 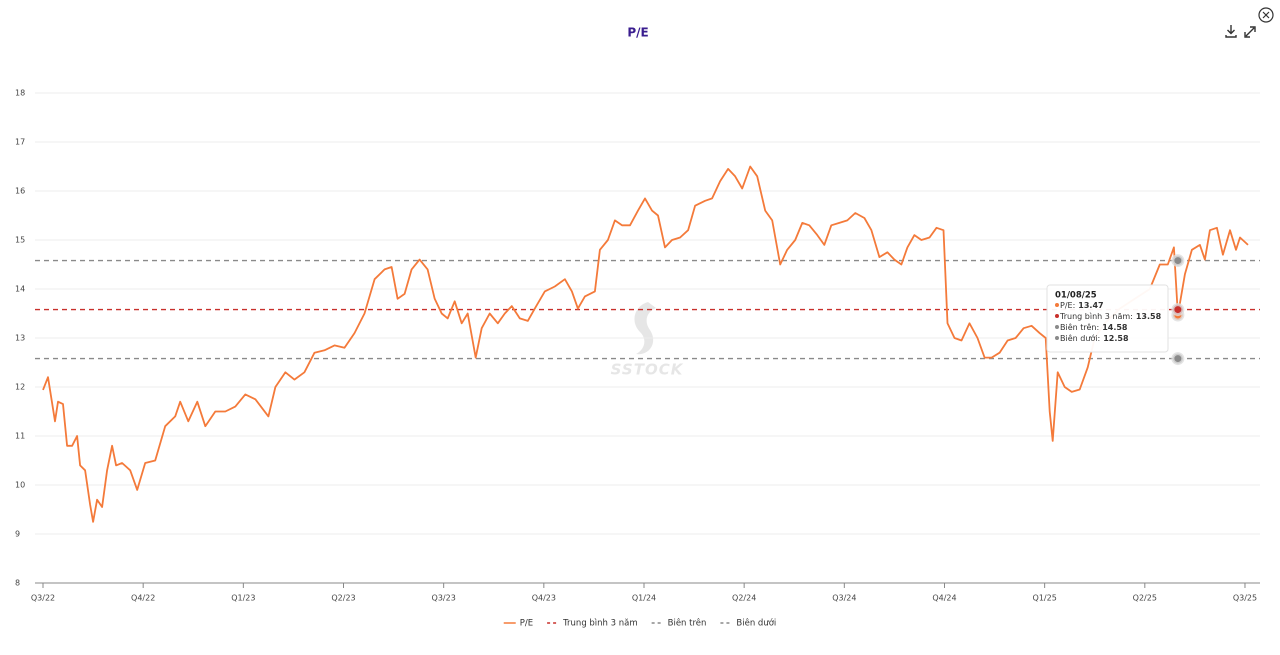 I want to click on y-tick-label: 9, so click(x=17, y=534).